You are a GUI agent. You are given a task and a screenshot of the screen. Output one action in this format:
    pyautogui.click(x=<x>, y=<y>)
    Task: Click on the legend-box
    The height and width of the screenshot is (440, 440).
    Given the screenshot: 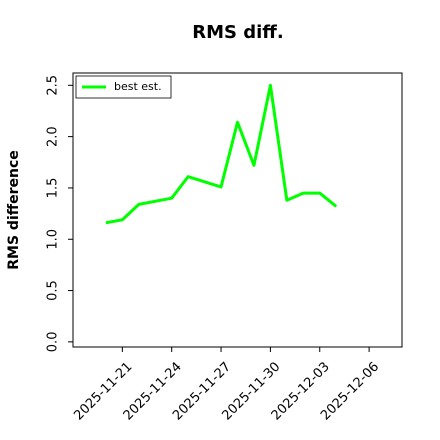 What is the action you would take?
    pyautogui.click(x=123, y=87)
    